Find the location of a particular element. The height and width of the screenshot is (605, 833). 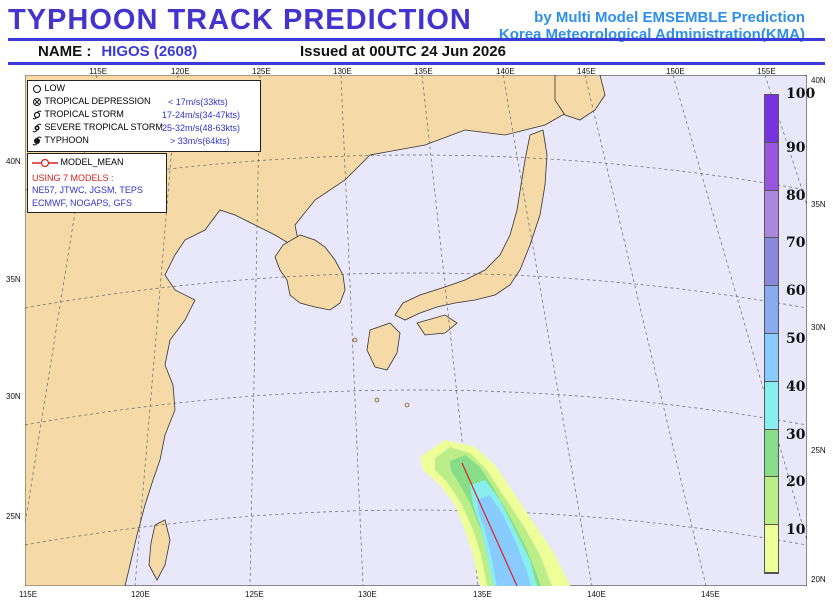

right-lat-label: 30N is located at coordinates (818, 327).